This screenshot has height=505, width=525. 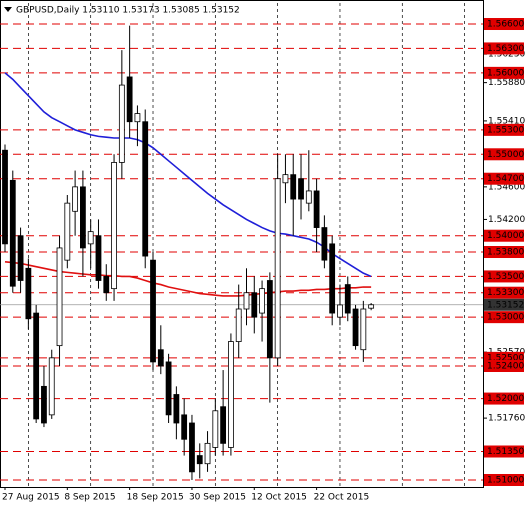 I want to click on level-label: 1.52400, so click(x=505, y=367).